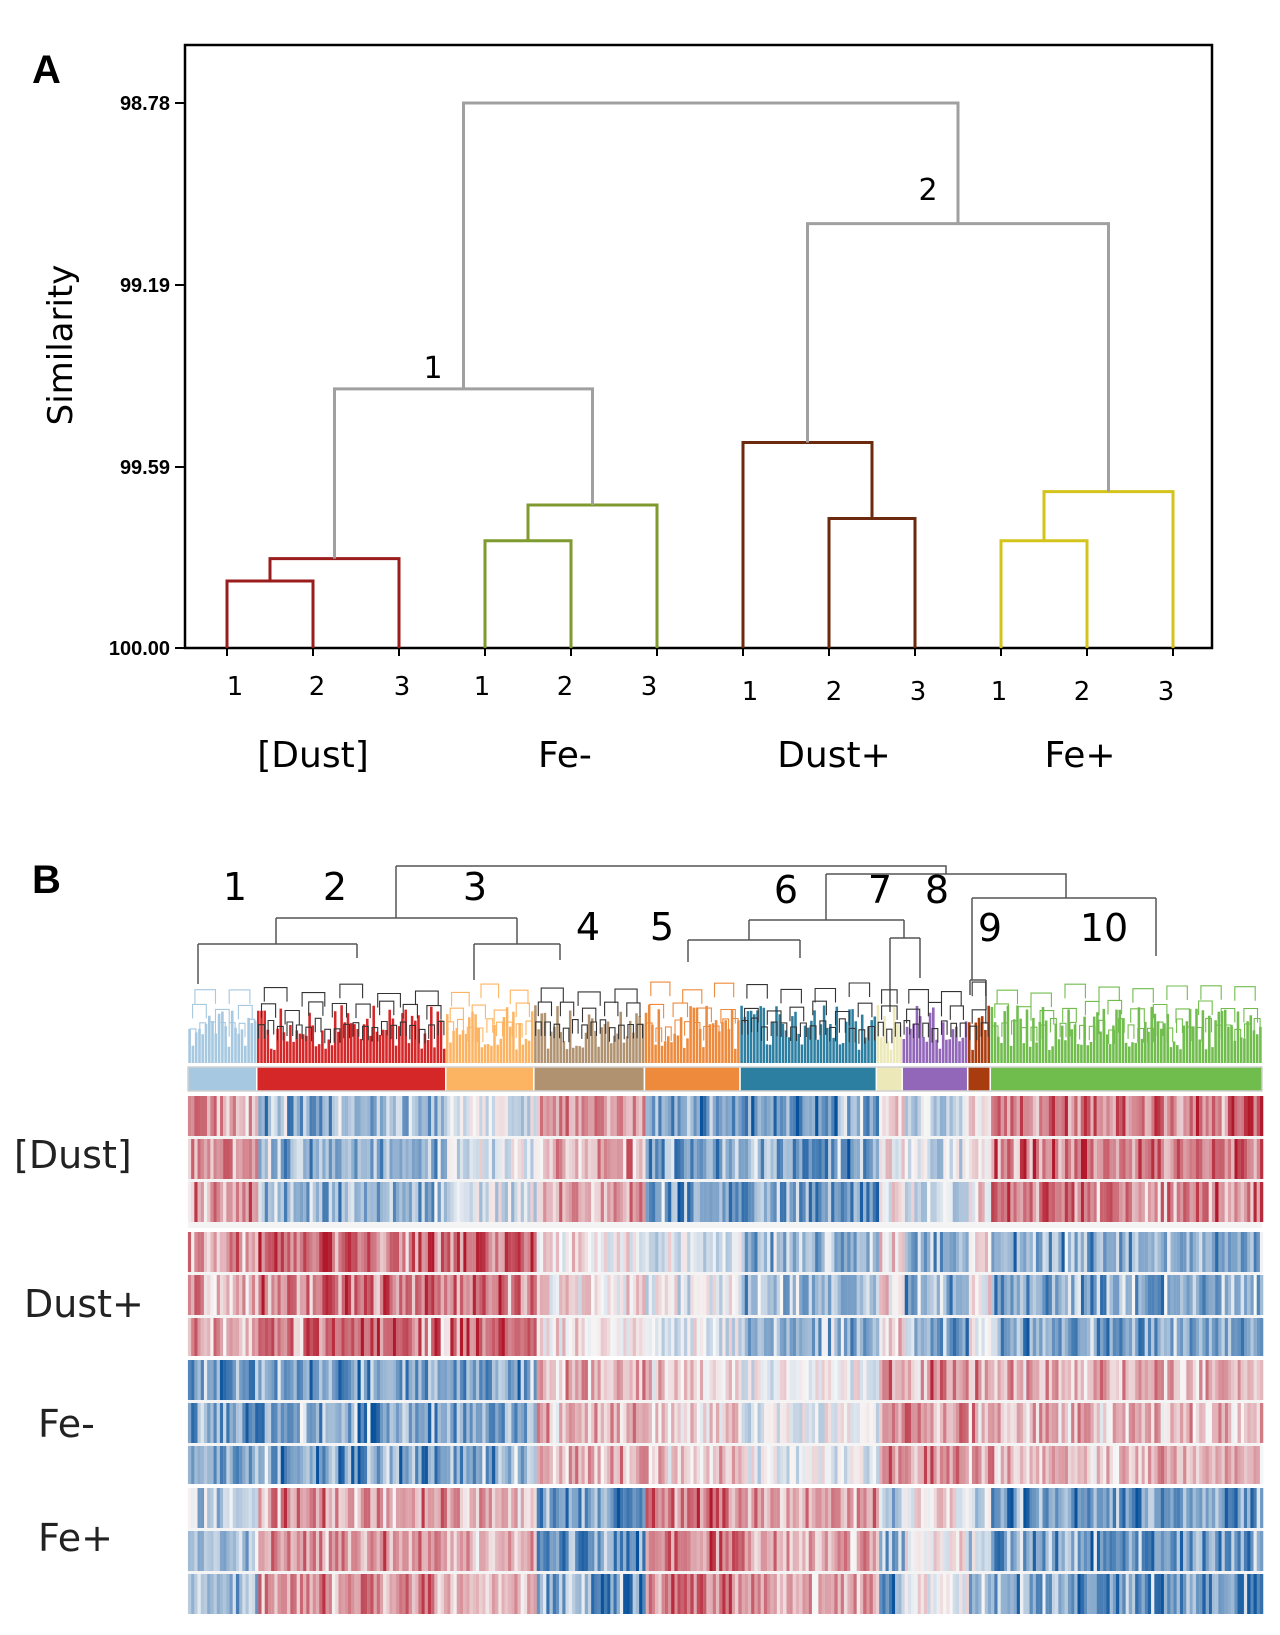  Describe the element at coordinates (677, 938) in the screenshot. I see `dendrogram-b-top` at that location.